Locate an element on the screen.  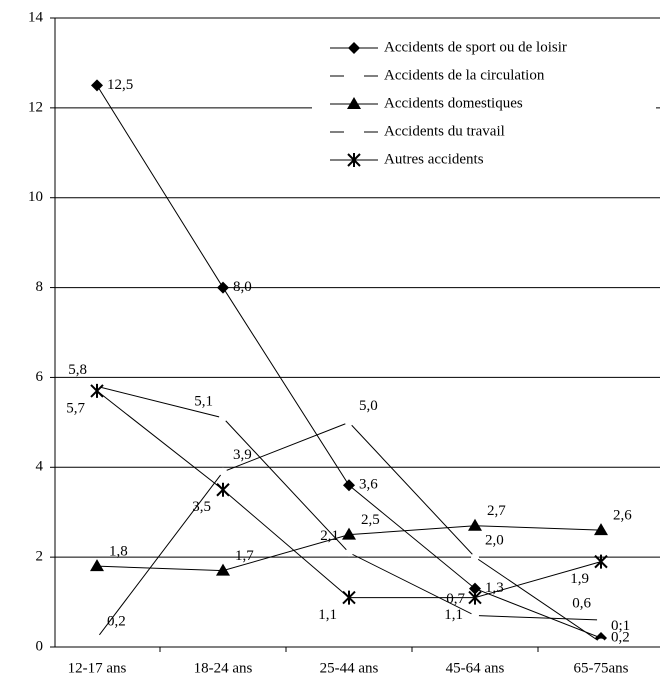
legend-label: Accidents domestiques is located at coordinates (453, 103).